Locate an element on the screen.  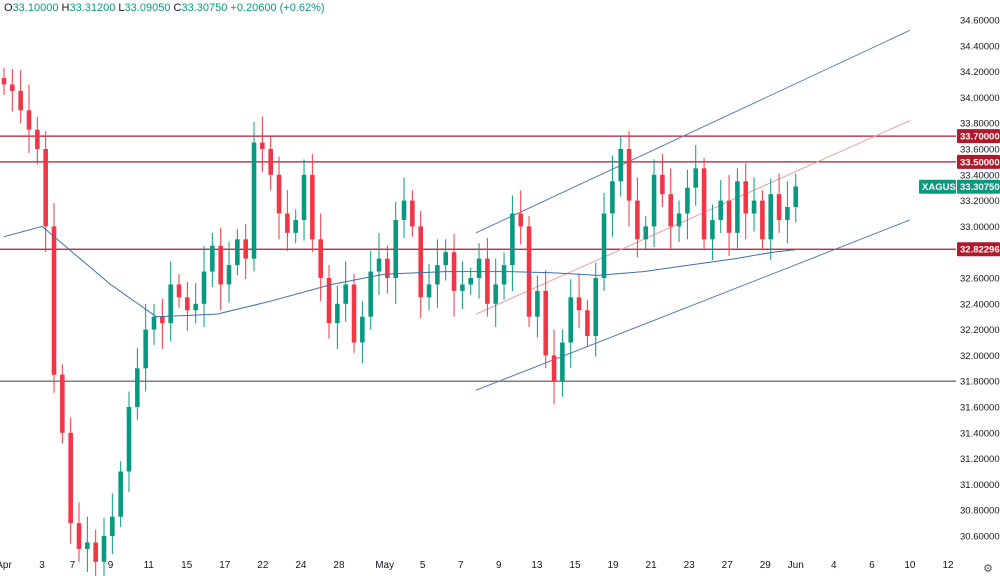
price-tick-label: 34.00000 is located at coordinates (980, 98).